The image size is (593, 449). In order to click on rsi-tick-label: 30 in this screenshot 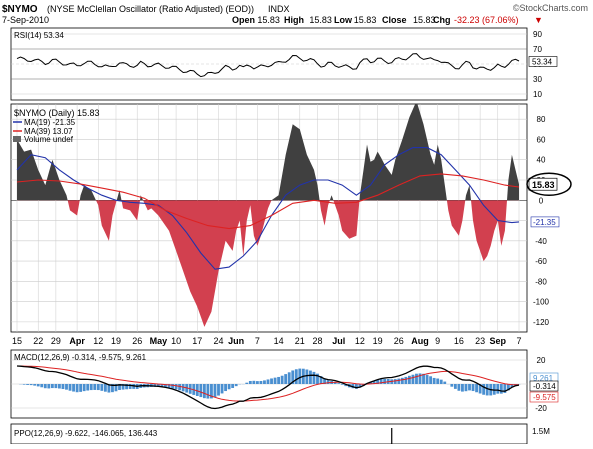, I will do `click(537, 79)`.